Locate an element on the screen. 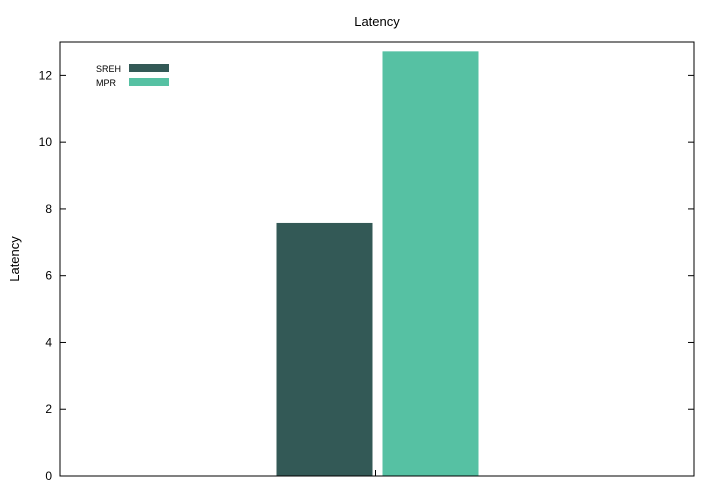  legend-label: SREH is located at coordinates (108, 69).